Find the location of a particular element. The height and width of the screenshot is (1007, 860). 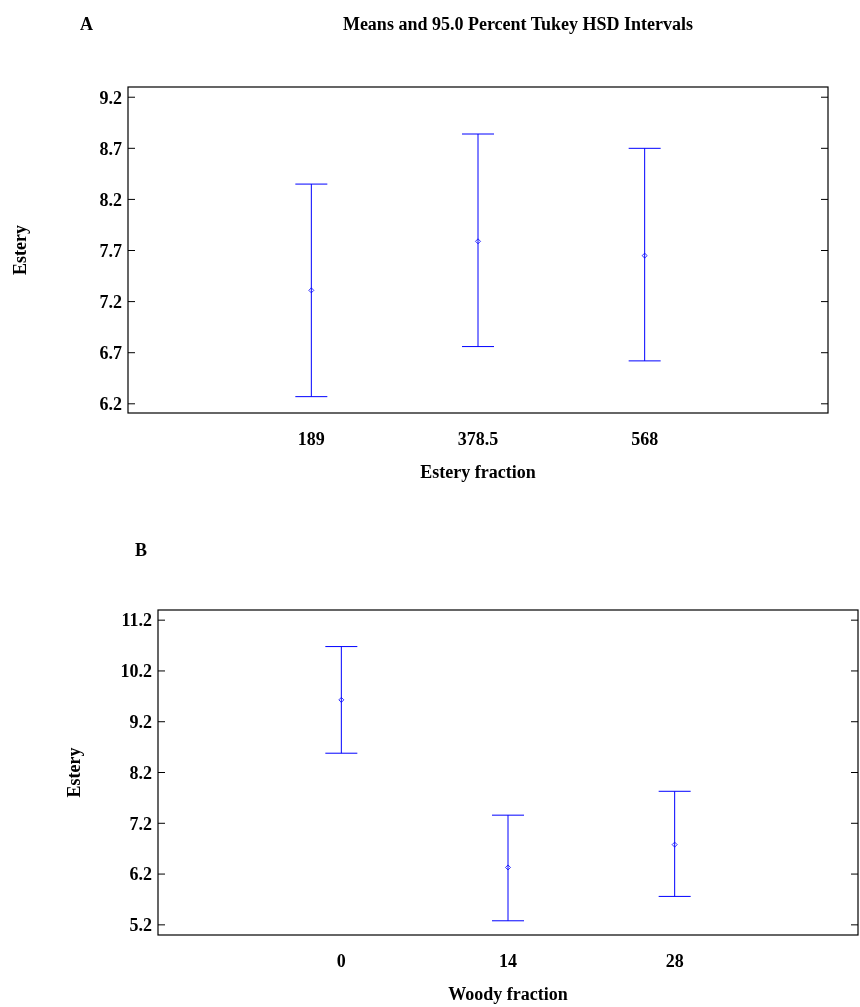

y-tick-label: 11.2 is located at coordinates (136, 620).